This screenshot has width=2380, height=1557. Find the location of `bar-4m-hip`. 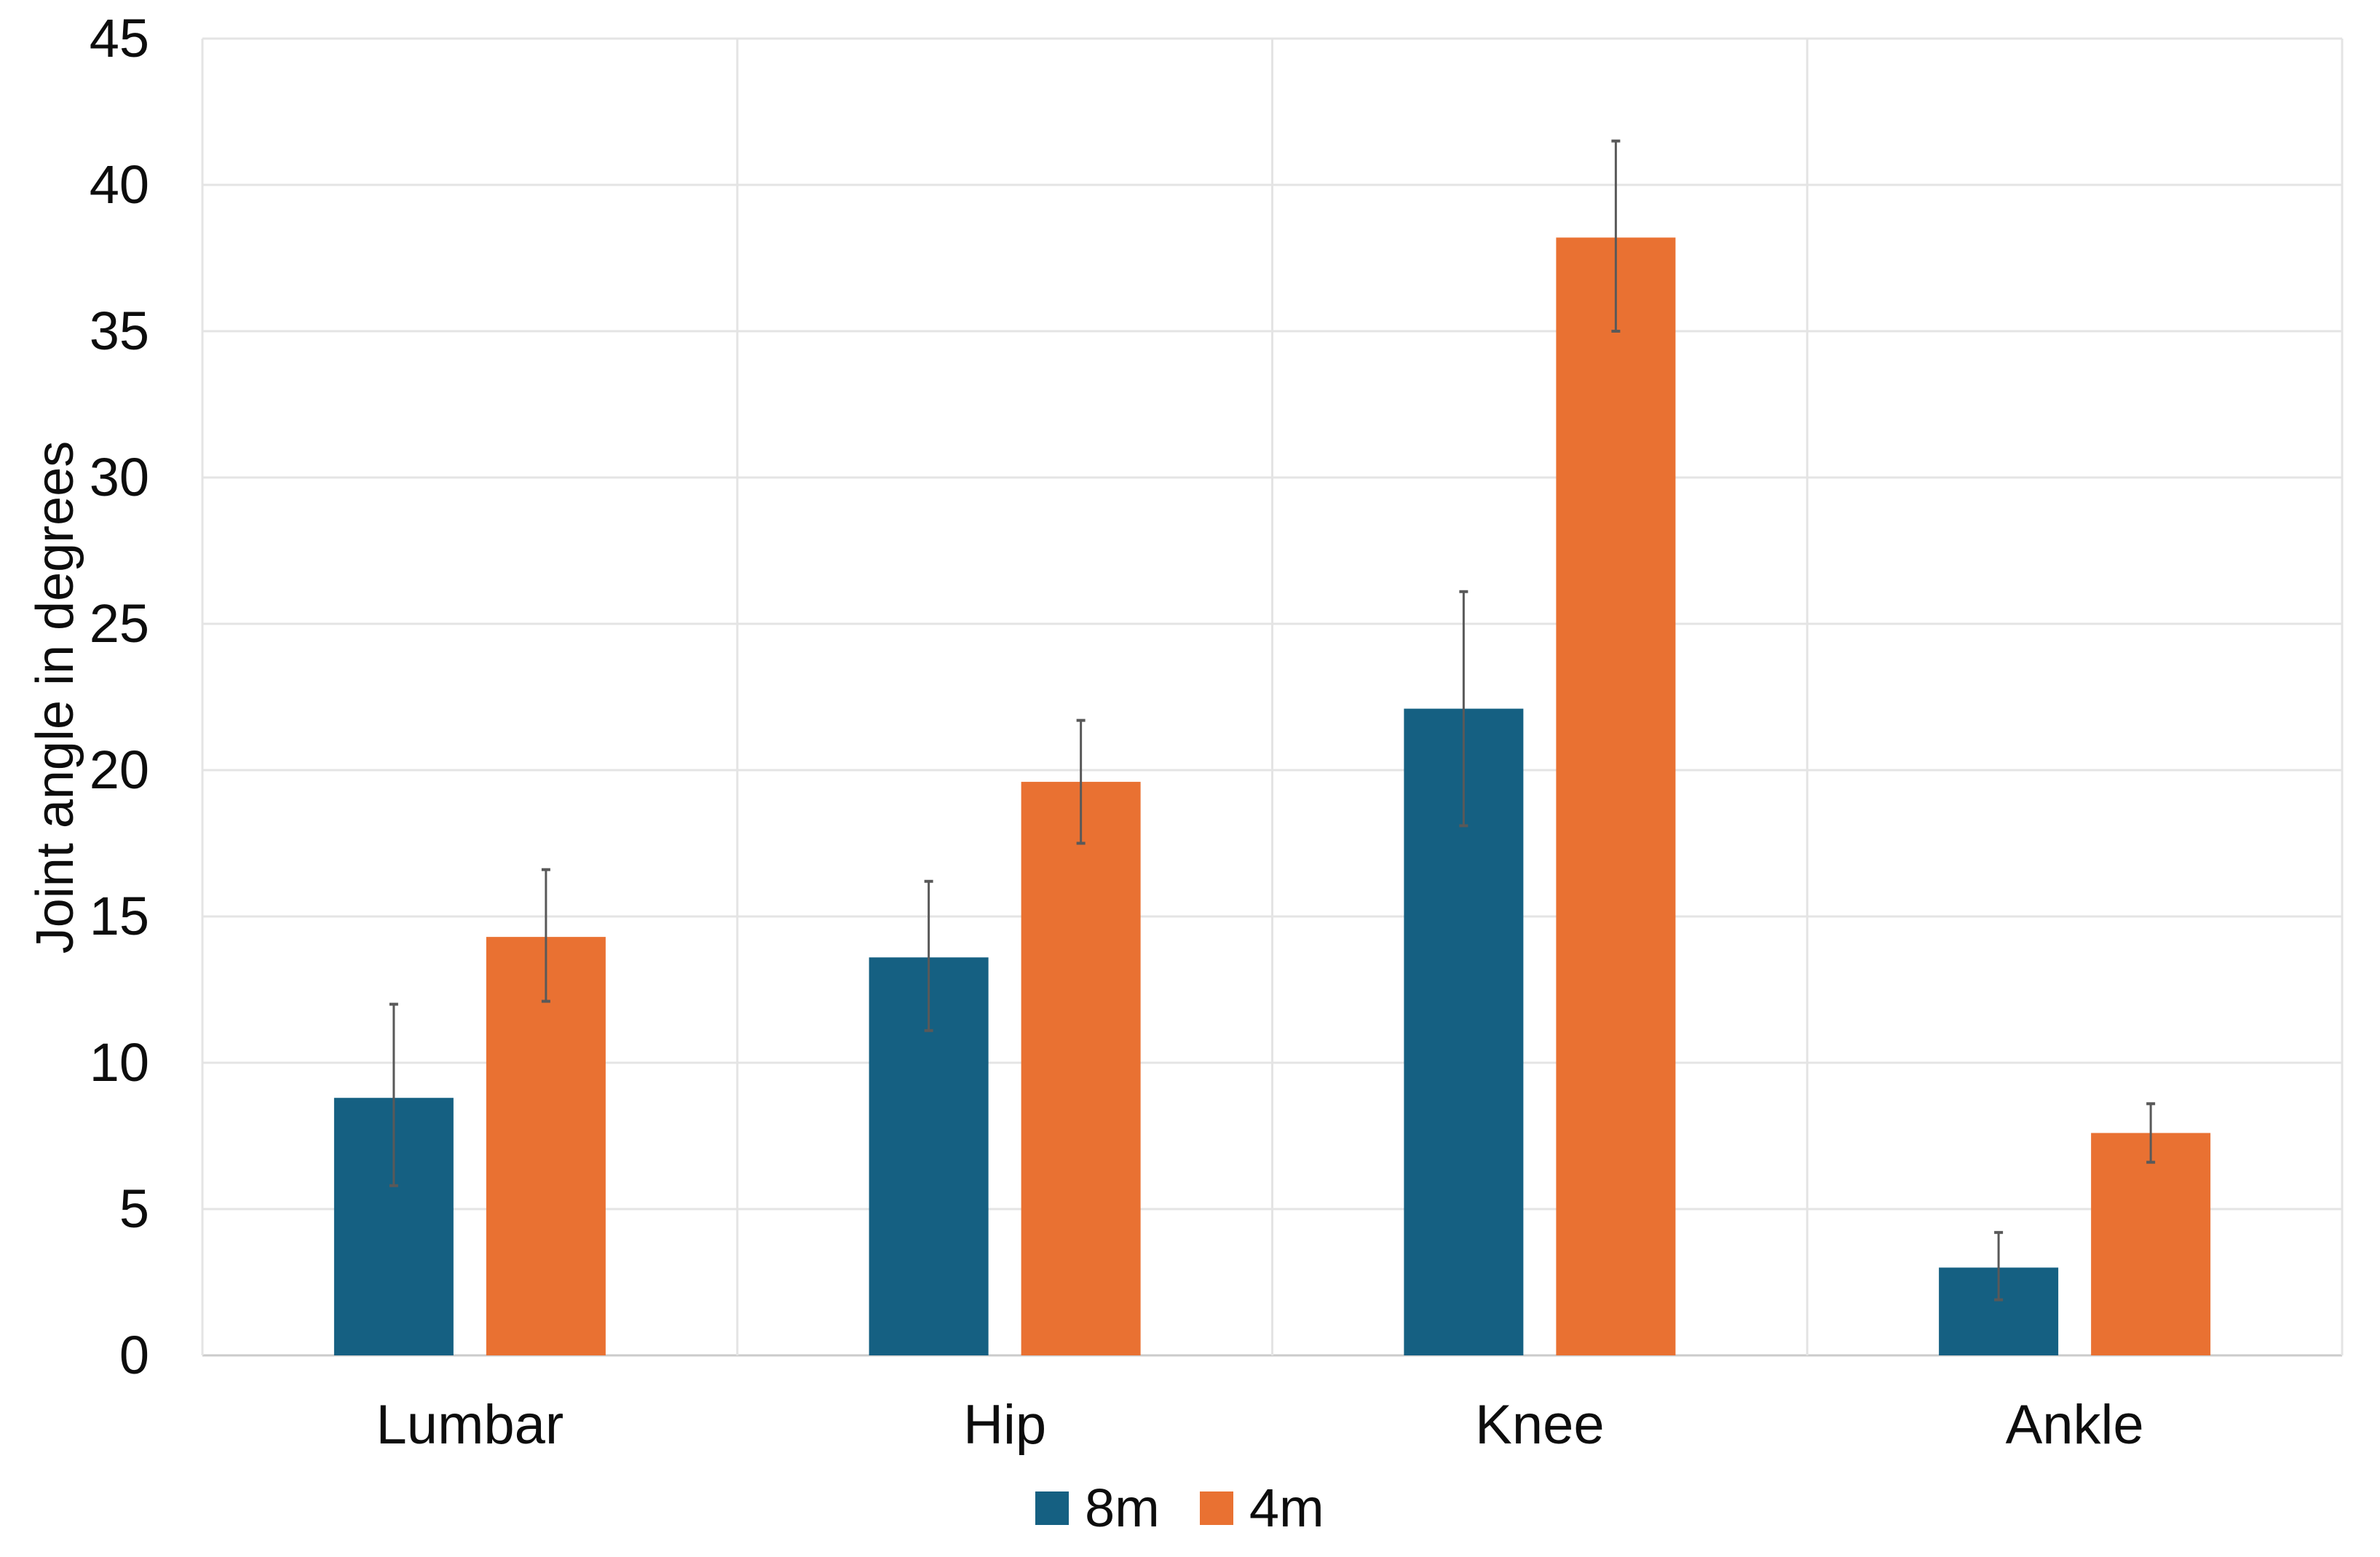

bar-4m-hip is located at coordinates (1081, 1068).